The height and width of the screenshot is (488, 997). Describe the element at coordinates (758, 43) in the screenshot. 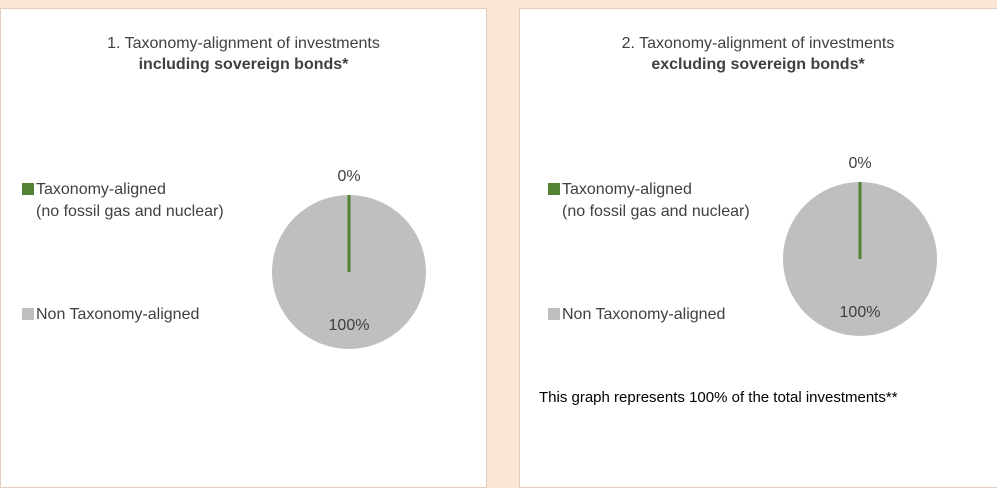

I see `chart-title: 2. Taxonomy-alignment of investments` at that location.